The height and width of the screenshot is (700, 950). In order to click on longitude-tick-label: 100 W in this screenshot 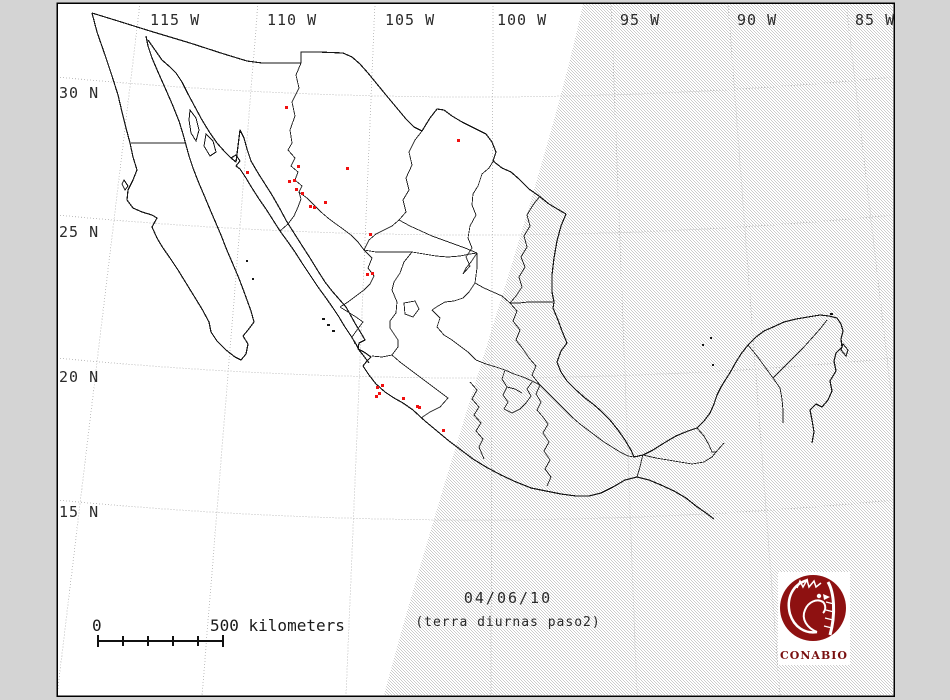, I will do `click(522, 20)`.